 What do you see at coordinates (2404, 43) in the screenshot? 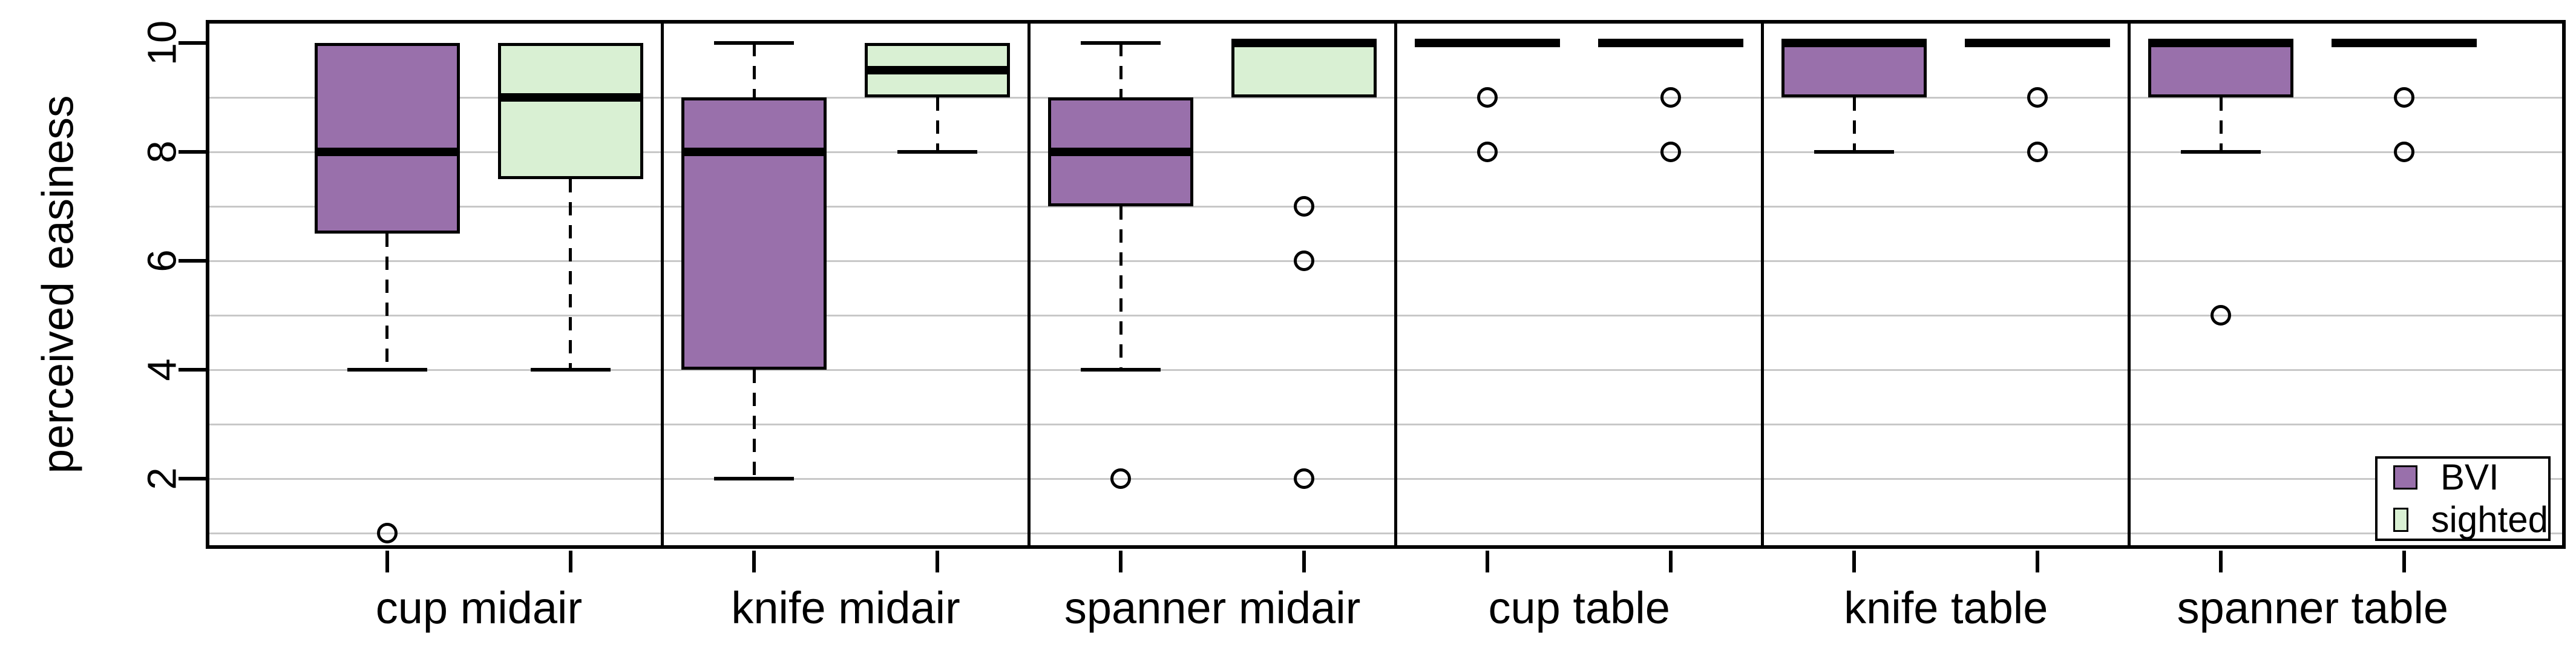
I see `median-sighted-spanner-table` at bounding box center [2404, 43].